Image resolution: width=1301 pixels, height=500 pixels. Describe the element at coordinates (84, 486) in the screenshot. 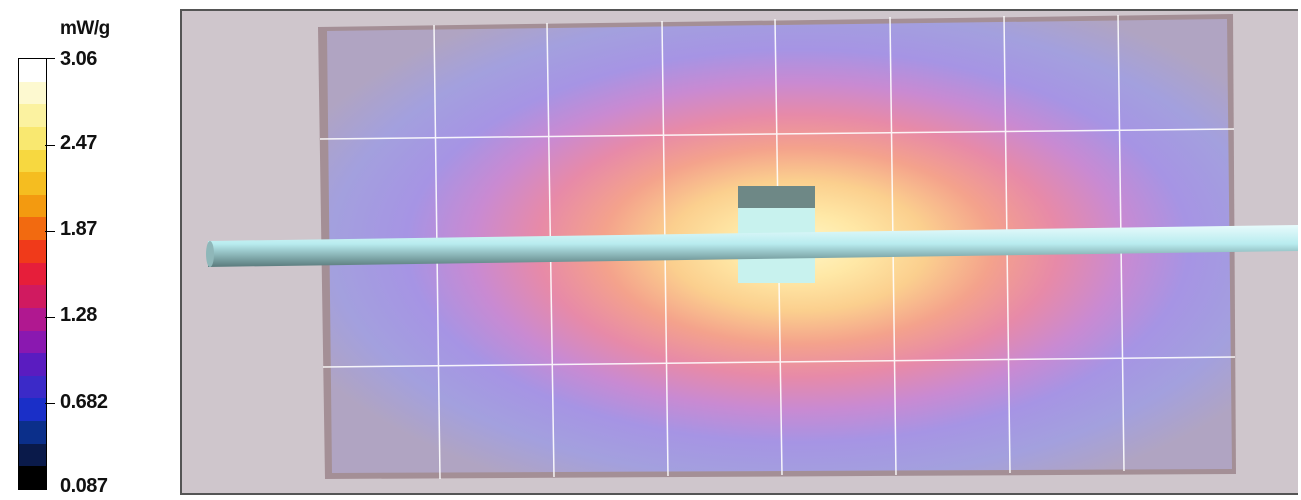

I see `legend-tick-min: 0.087` at that location.